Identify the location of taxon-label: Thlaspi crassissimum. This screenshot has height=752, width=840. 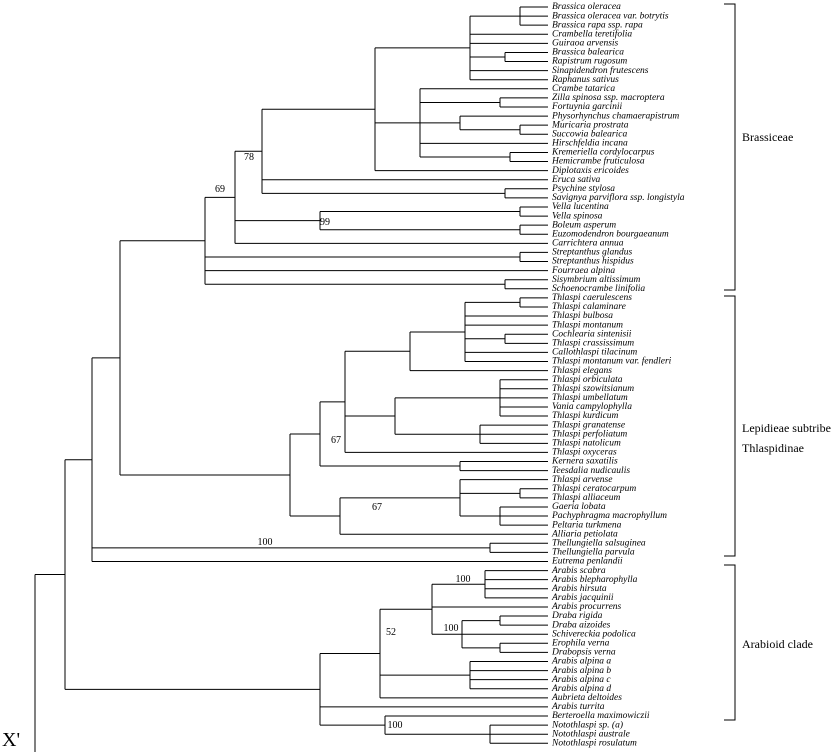
(593, 344).